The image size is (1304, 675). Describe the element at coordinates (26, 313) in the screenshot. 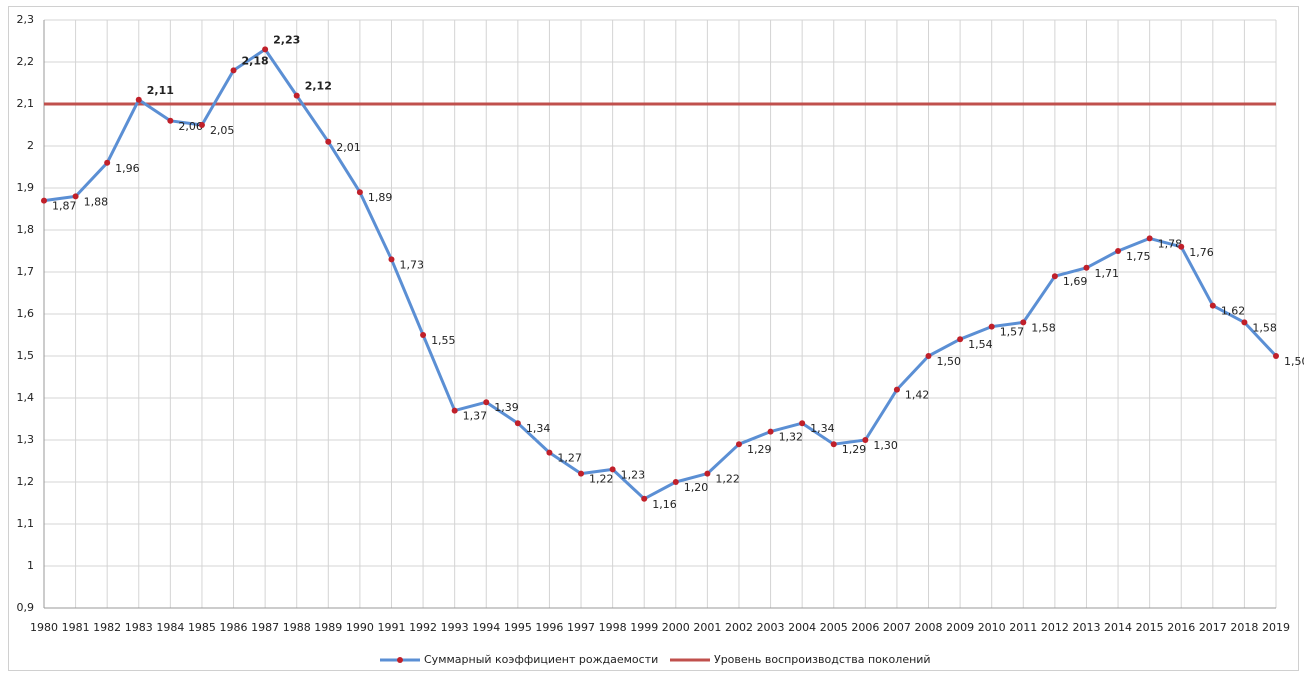

I see `y-tick-label: 1,6` at that location.